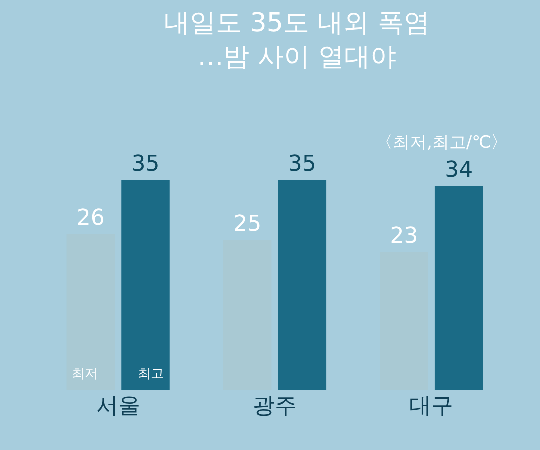 The height and width of the screenshot is (450, 540). What do you see at coordinates (248, 224) in the screenshot?
I see `data-label: 25` at bounding box center [248, 224].